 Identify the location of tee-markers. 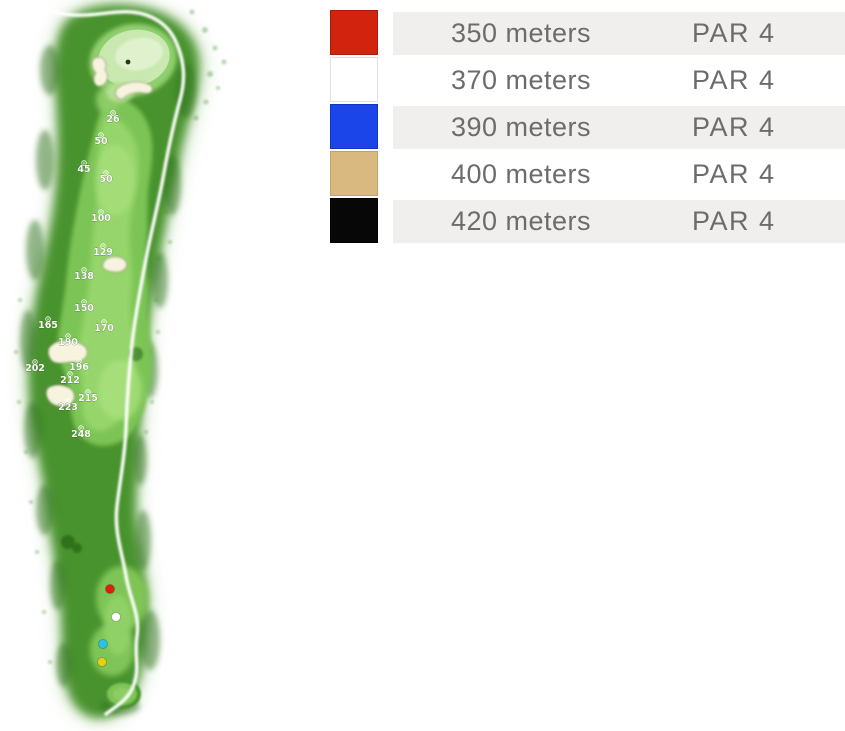
(109, 625).